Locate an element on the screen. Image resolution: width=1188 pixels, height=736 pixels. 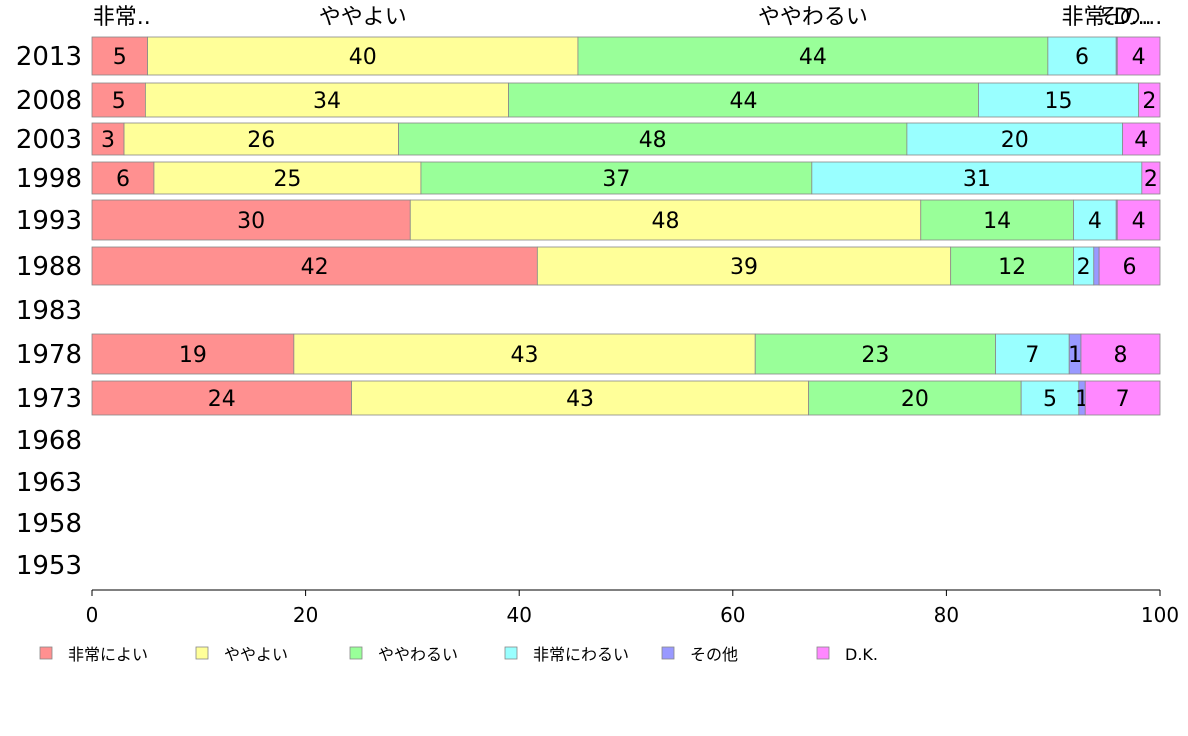
data-label-2008-3: 44 is located at coordinates (743, 101).